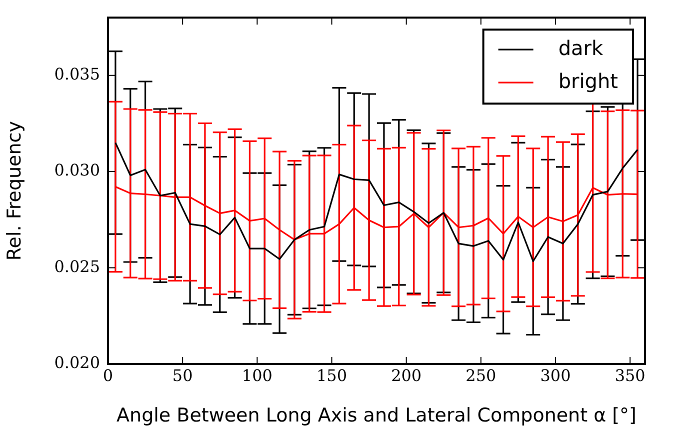  I want to click on y-tick-label: 0.025, so click(77, 266).